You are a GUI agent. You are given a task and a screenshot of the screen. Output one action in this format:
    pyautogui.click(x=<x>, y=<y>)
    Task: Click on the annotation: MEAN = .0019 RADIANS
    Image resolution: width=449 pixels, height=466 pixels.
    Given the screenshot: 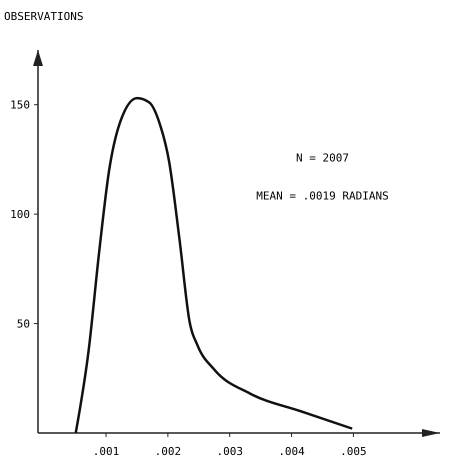 What is the action you would take?
    pyautogui.click(x=322, y=196)
    